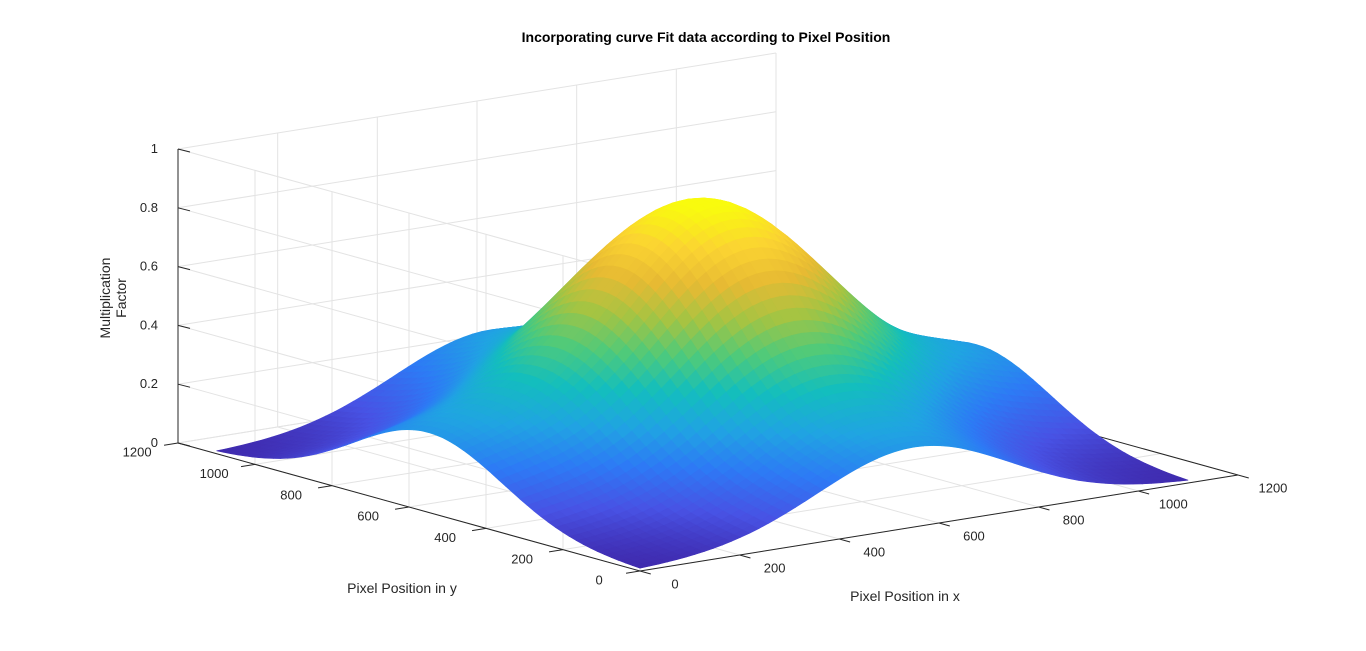 The width and height of the screenshot is (1366, 651). I want to click on z-axis-label-line-1: Multiplication, so click(105, 298).